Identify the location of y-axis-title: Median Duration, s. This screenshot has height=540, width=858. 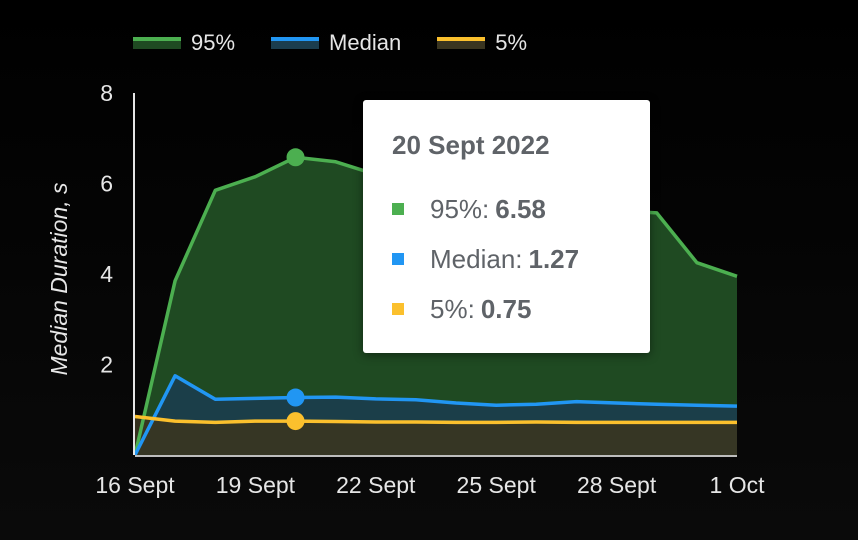
(59, 279).